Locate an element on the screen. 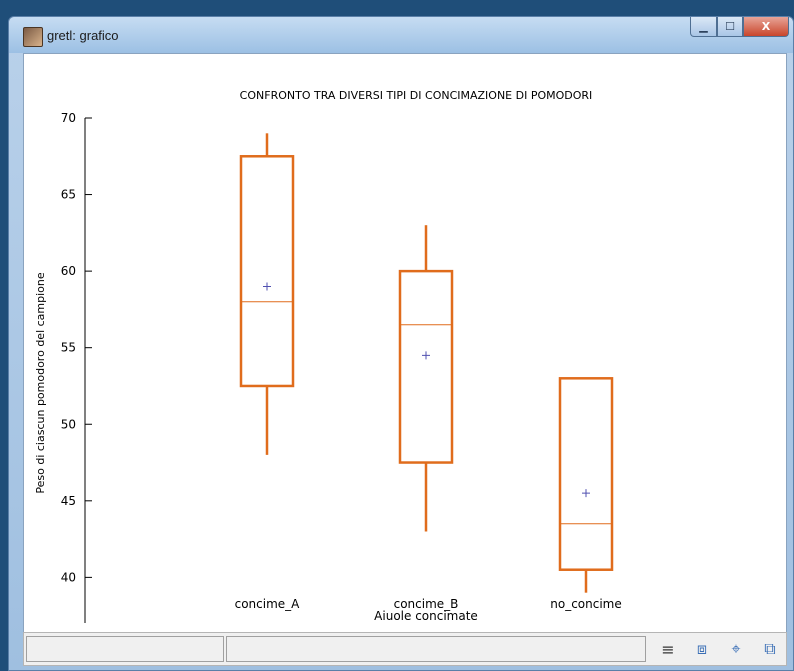 The height and width of the screenshot is (671, 794). target-icon: ⌖ is located at coordinates (736, 648).